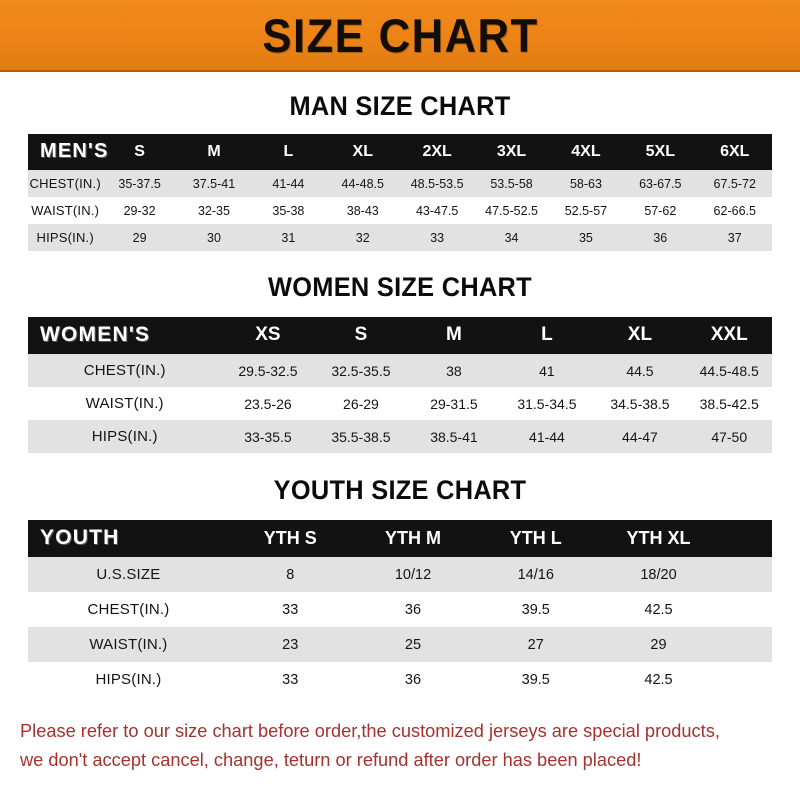  What do you see at coordinates (128, 679) in the screenshot?
I see `youth-row-label-hips: HIPS(IN.)` at bounding box center [128, 679].